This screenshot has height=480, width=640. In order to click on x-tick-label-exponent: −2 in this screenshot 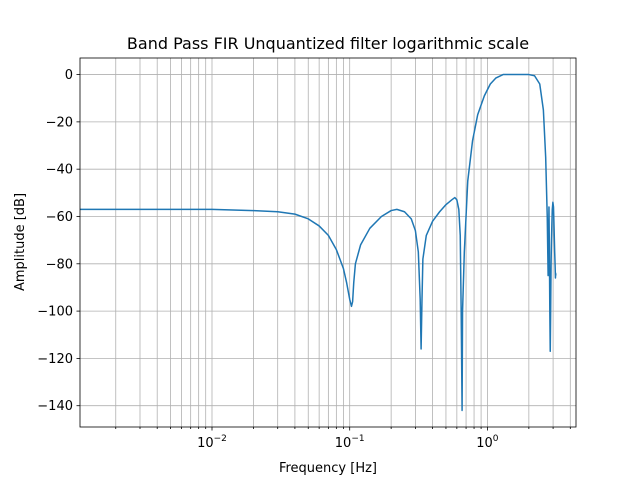, I will do `click(220, 439)`.